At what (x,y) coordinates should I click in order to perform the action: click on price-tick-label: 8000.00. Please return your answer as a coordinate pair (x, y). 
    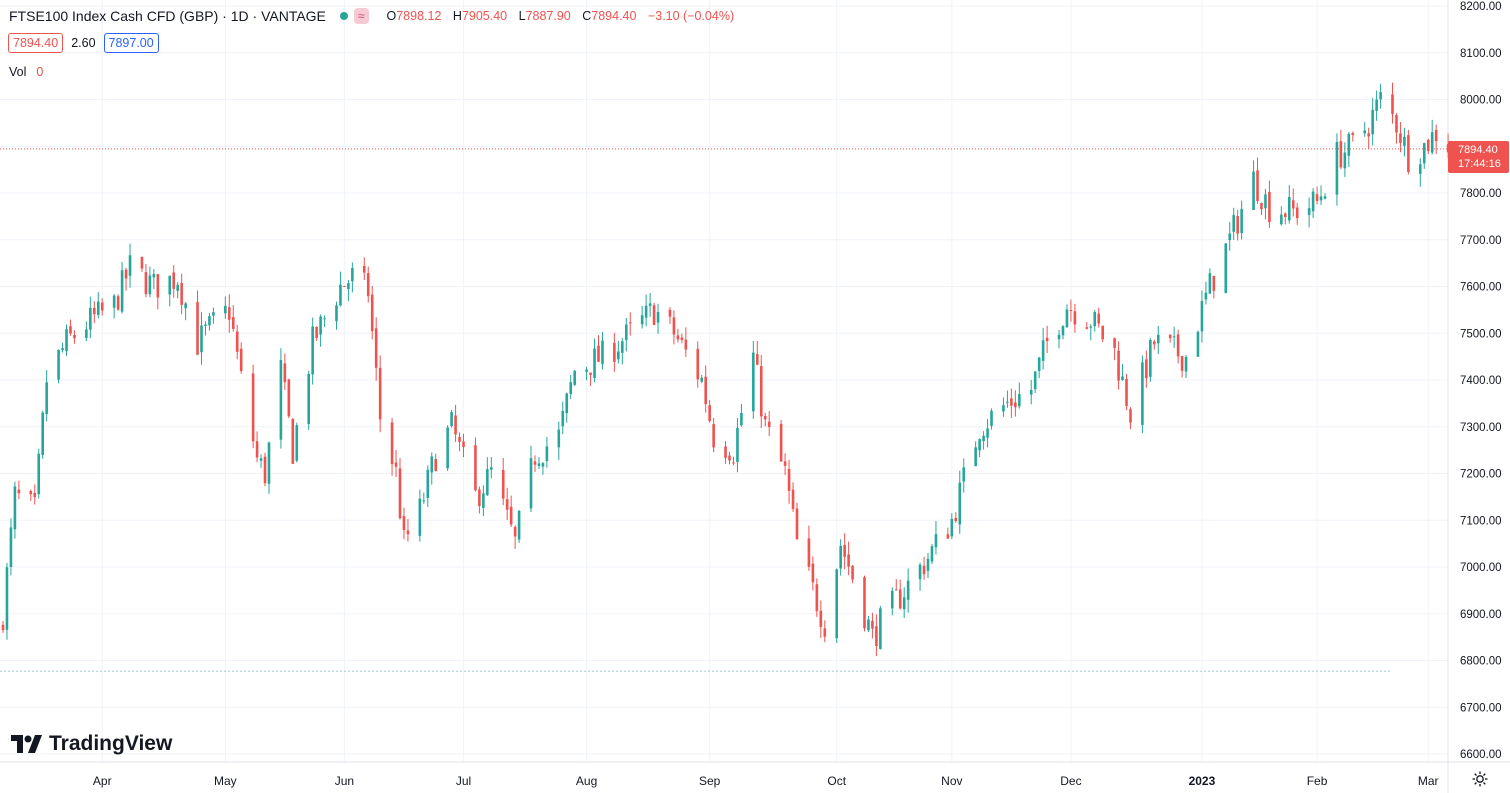
    Looking at the image, I should click on (1481, 101).